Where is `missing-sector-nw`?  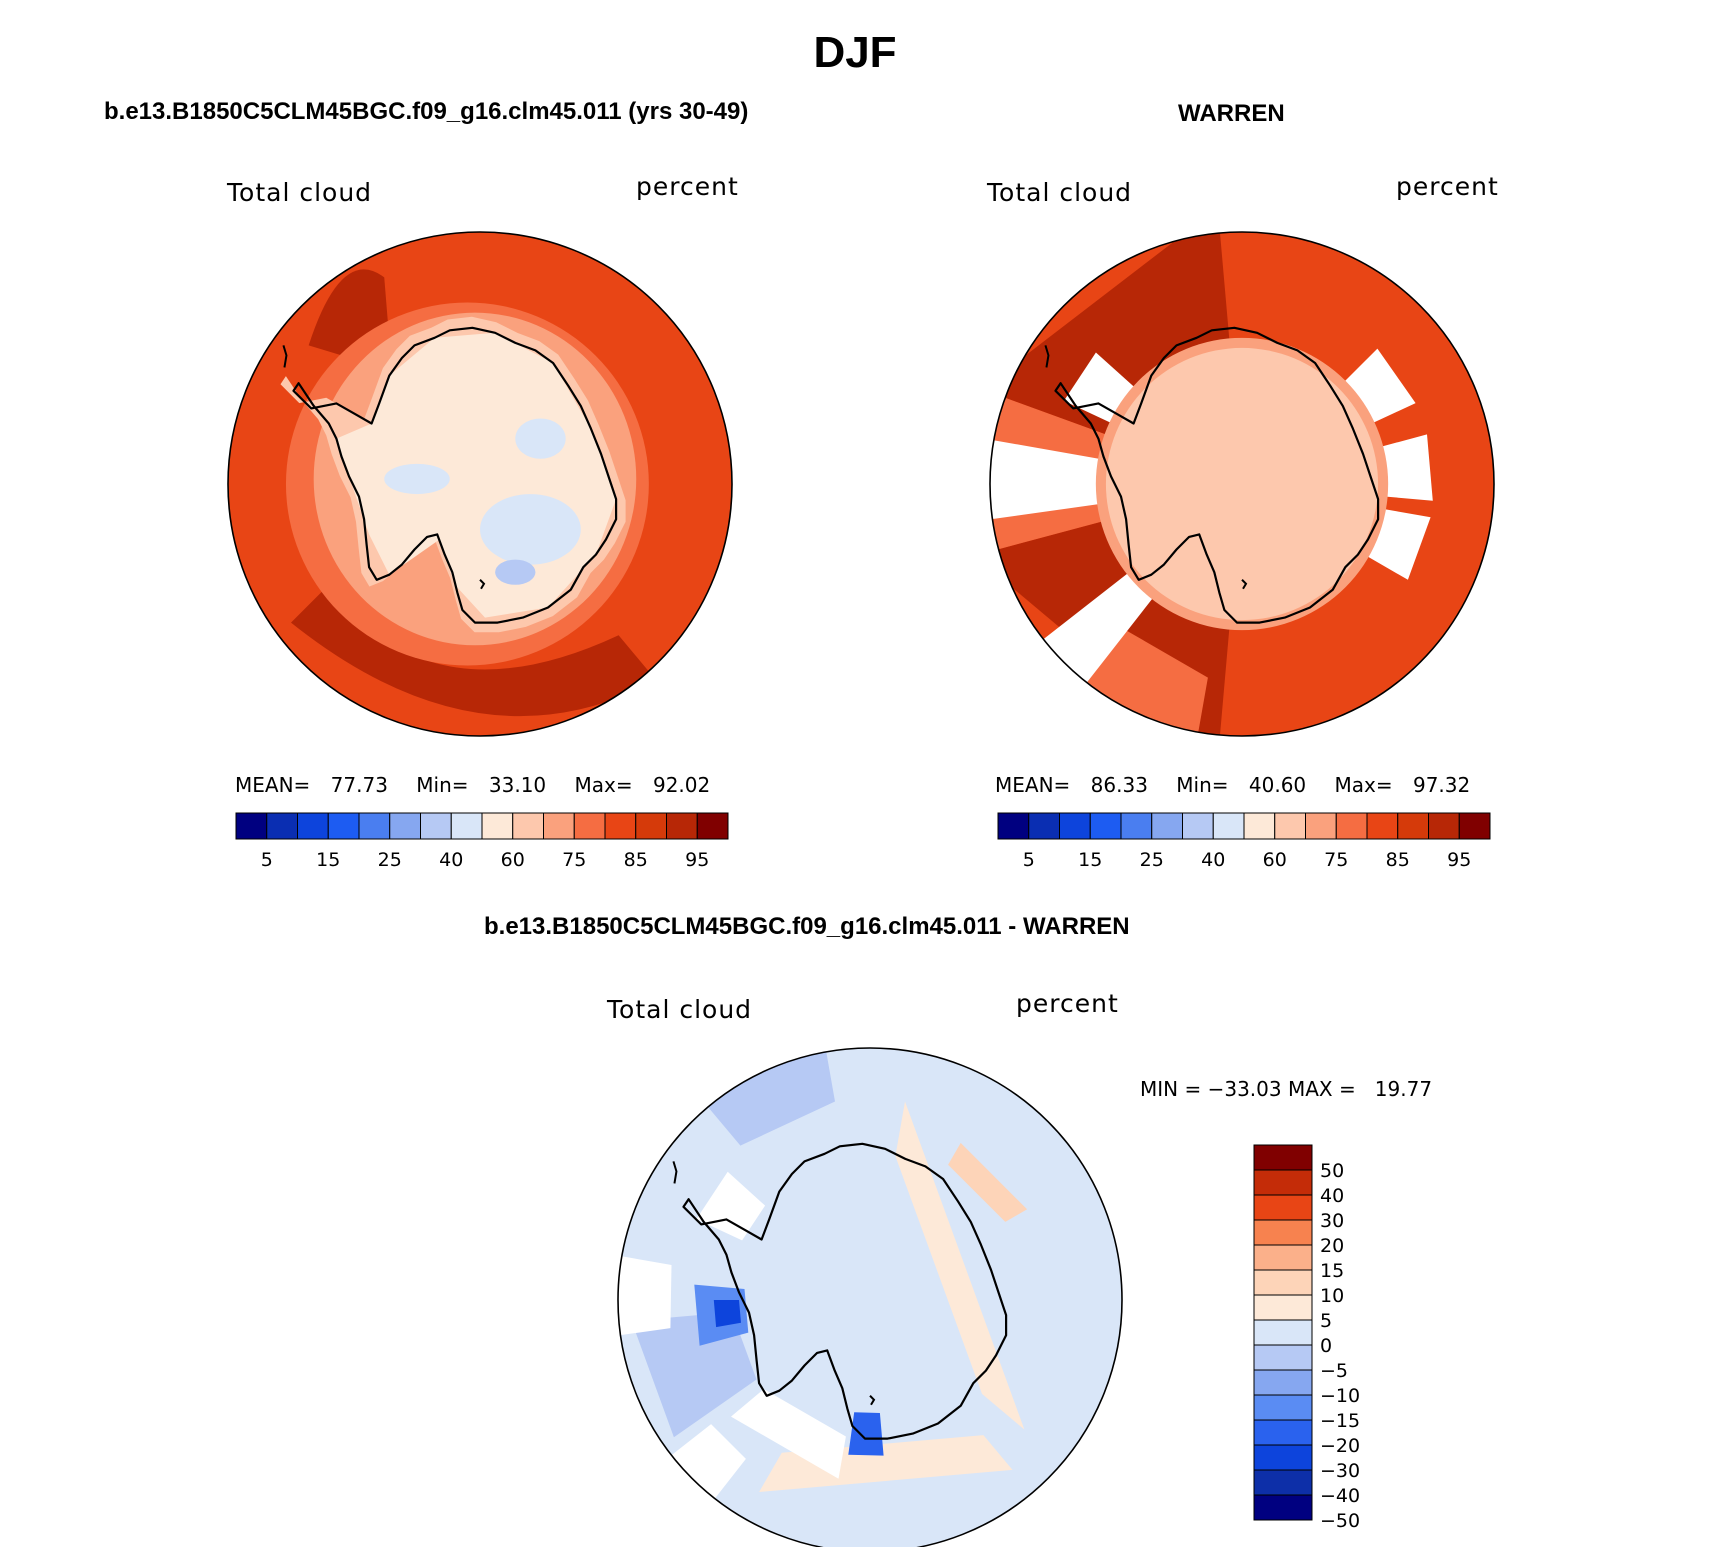
missing-sector-nw is located at coordinates (731, 1206).